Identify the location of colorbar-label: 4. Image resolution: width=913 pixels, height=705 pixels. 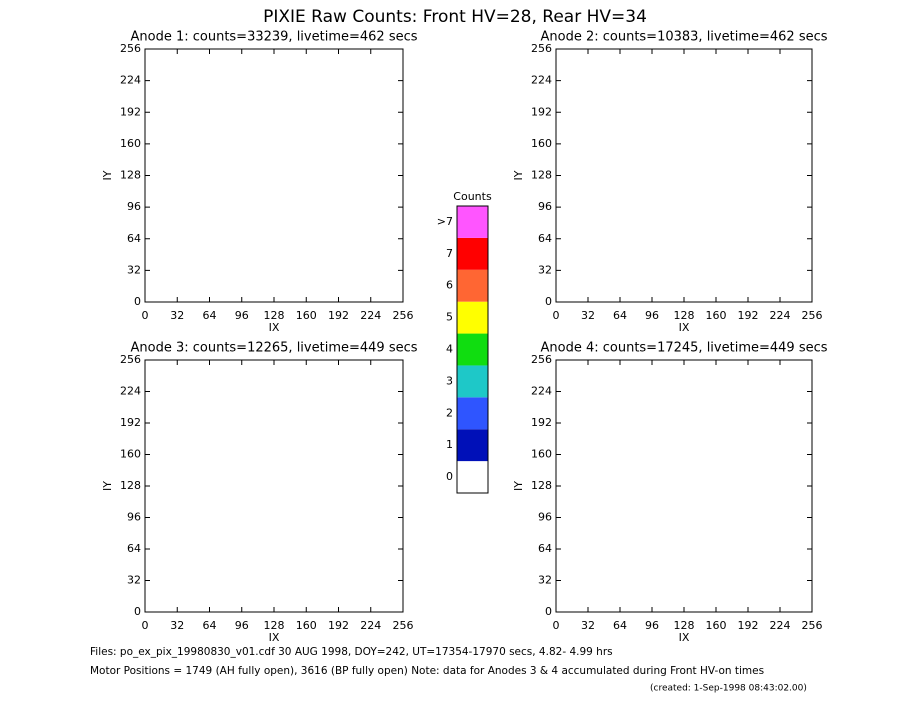
(449, 349).